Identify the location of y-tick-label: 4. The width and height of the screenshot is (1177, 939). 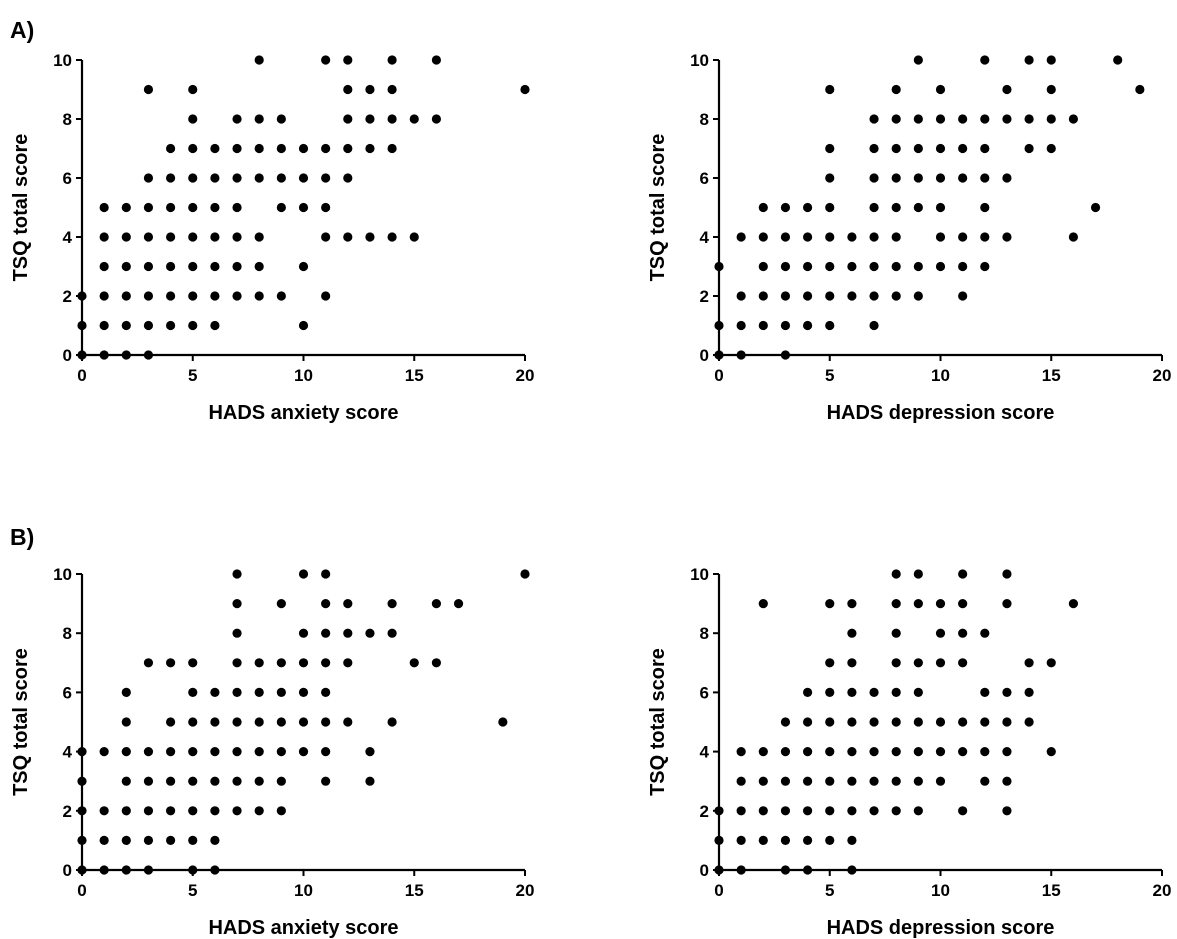
(68, 752).